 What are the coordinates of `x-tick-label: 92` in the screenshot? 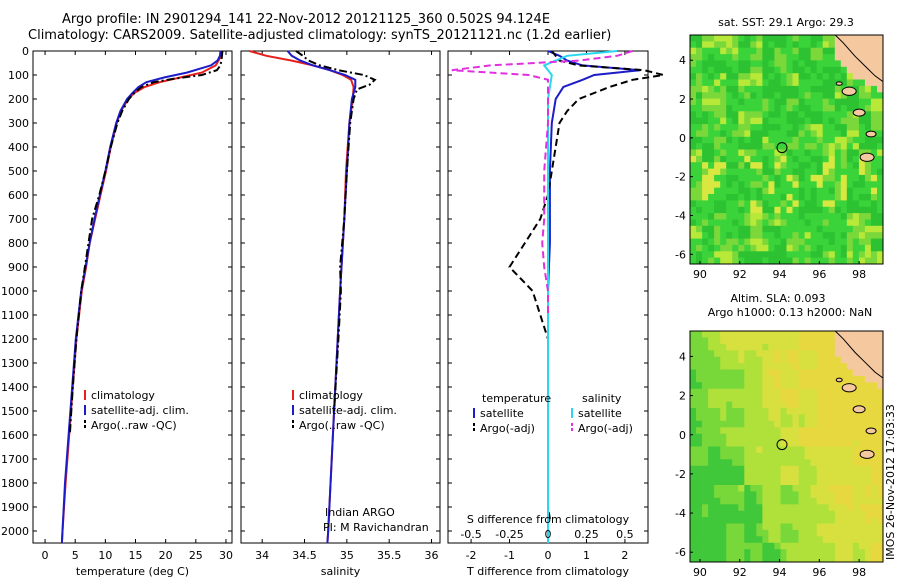 It's located at (740, 274).